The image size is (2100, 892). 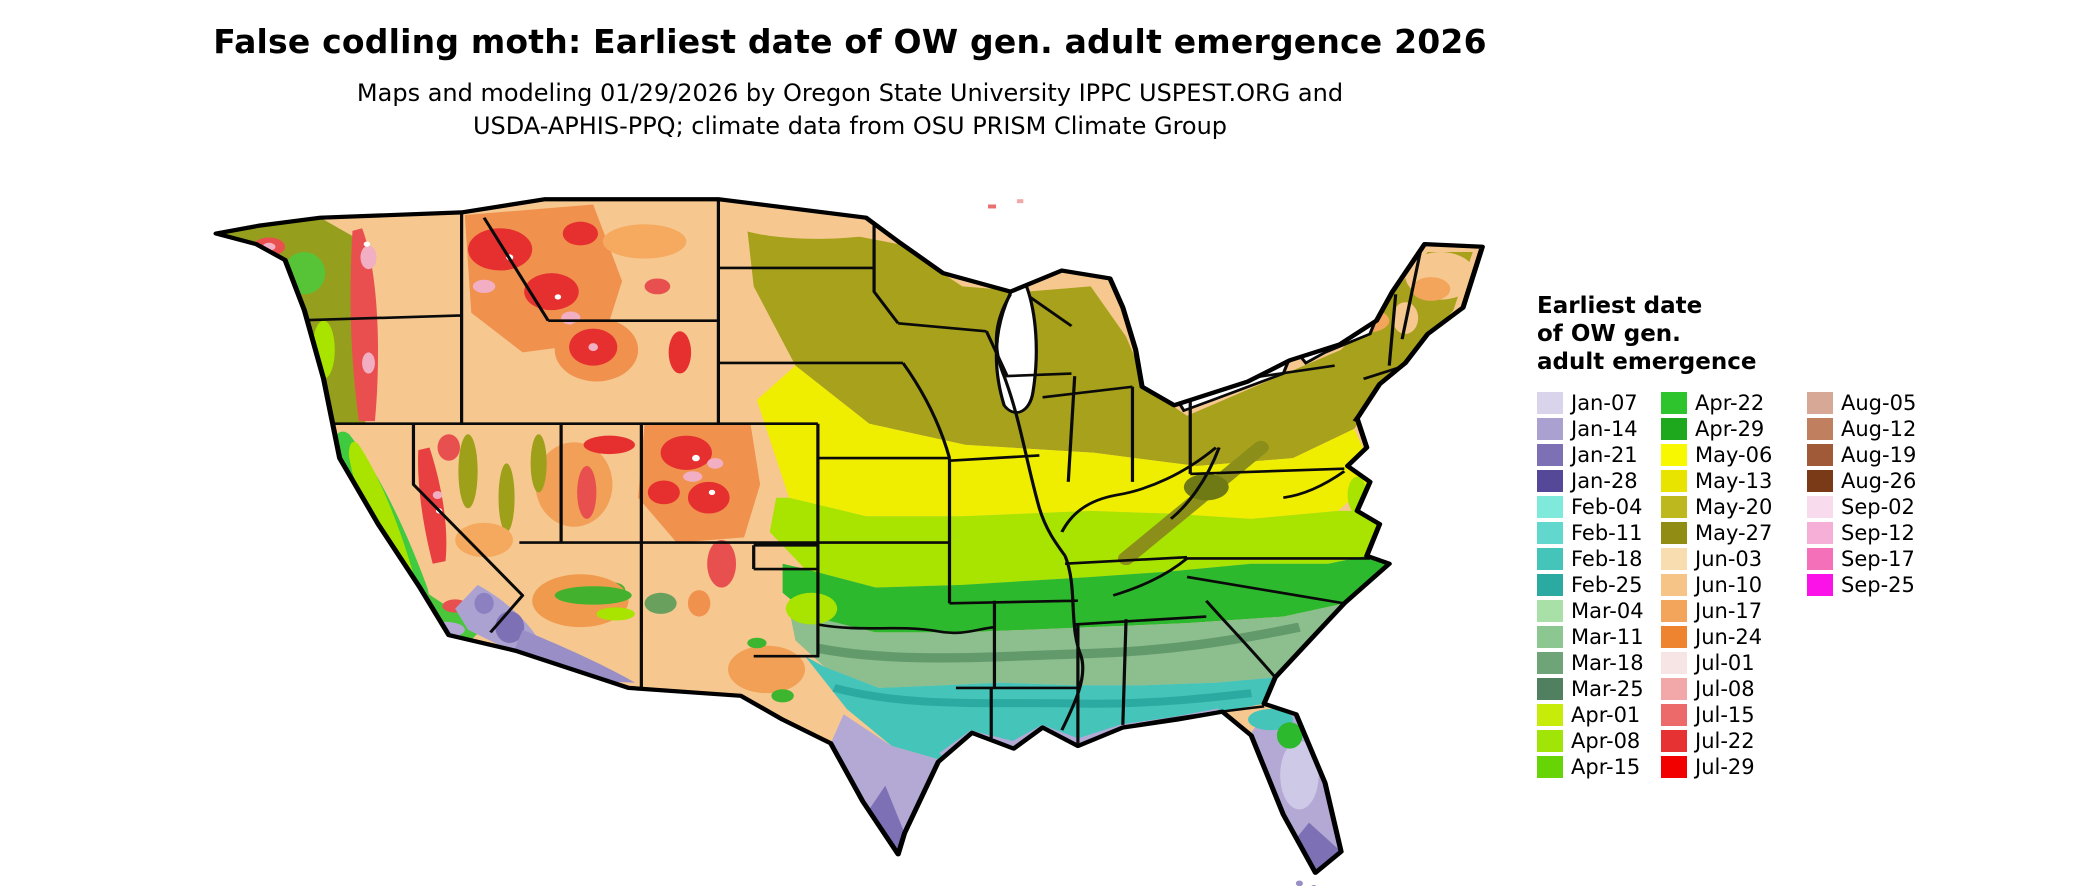 I want to click on legend-entry: Mar-18, so click(x=1599, y=663).